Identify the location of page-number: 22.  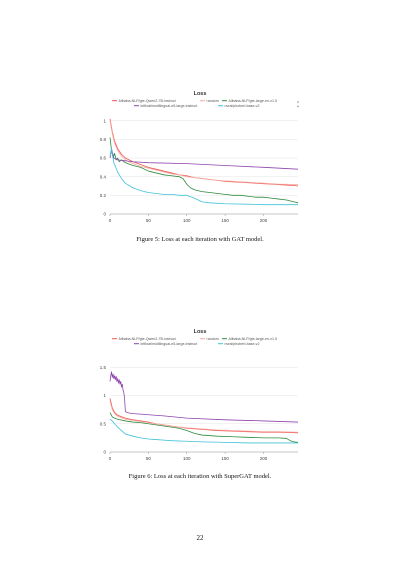
(200, 538).